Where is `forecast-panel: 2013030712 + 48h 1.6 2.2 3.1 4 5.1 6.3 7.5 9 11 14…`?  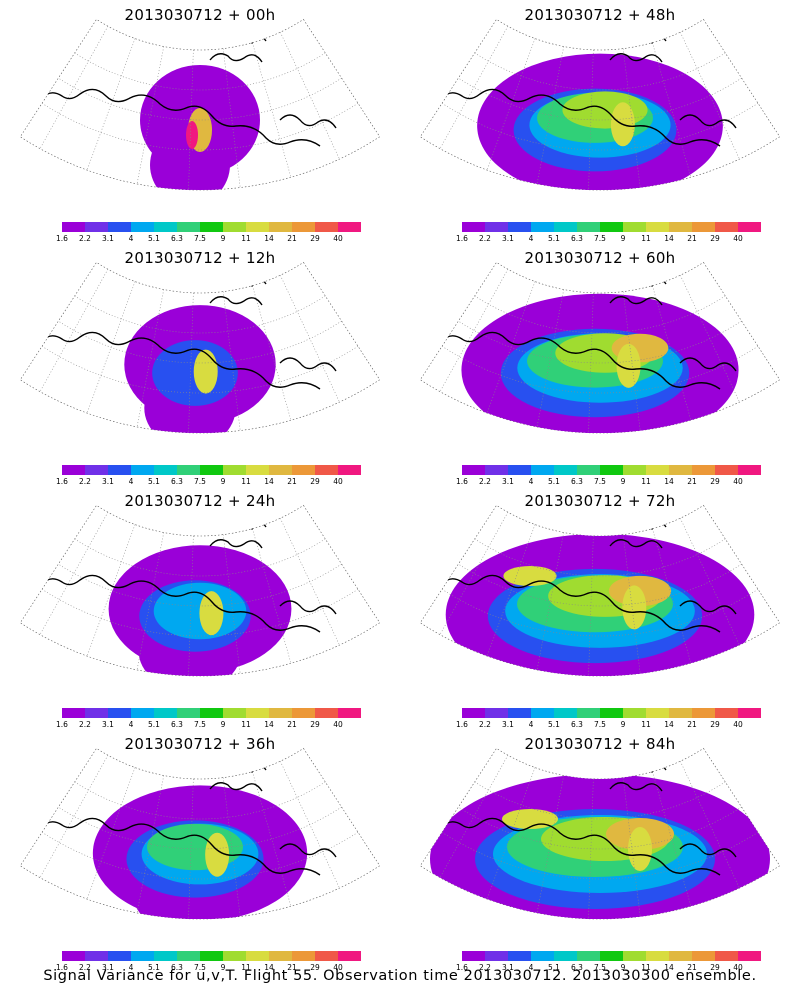 forecast-panel: 2013030712 + 48h 1.6 2.2 3.1 4 5.1 6.3 7.5 9 11 14… is located at coordinates (600, 121).